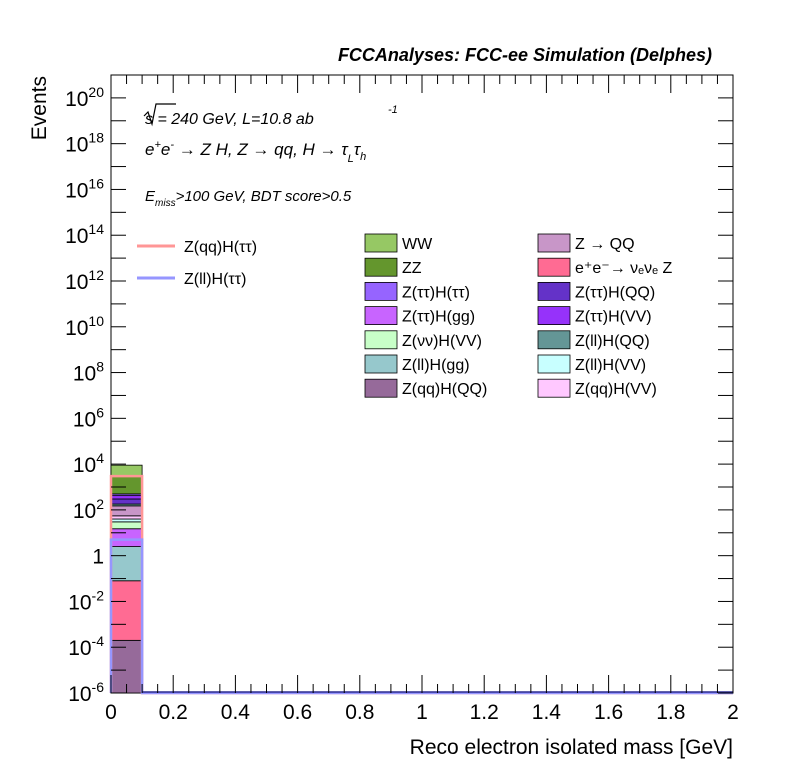  Describe the element at coordinates (438, 317) in the screenshot. I see `legend-label: Z(ττ)H(gg)` at that location.